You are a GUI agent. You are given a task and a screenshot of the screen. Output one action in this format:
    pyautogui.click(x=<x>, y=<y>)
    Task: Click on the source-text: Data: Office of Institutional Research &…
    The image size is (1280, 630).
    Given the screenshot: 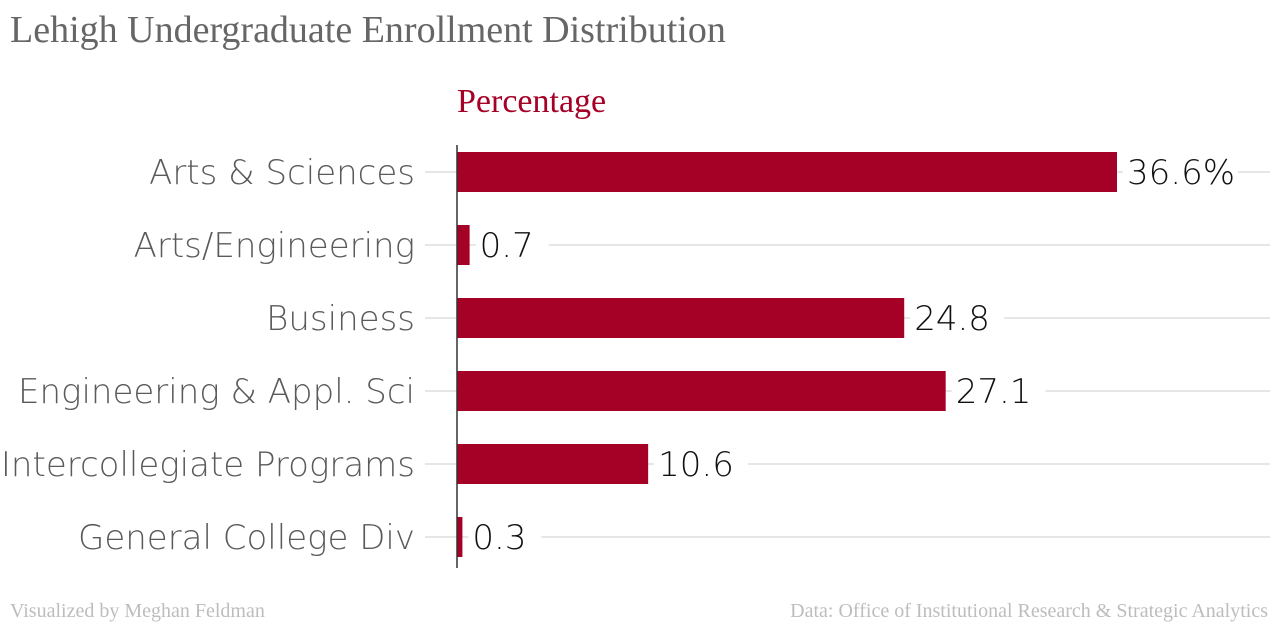 What is the action you would take?
    pyautogui.click(x=1029, y=611)
    